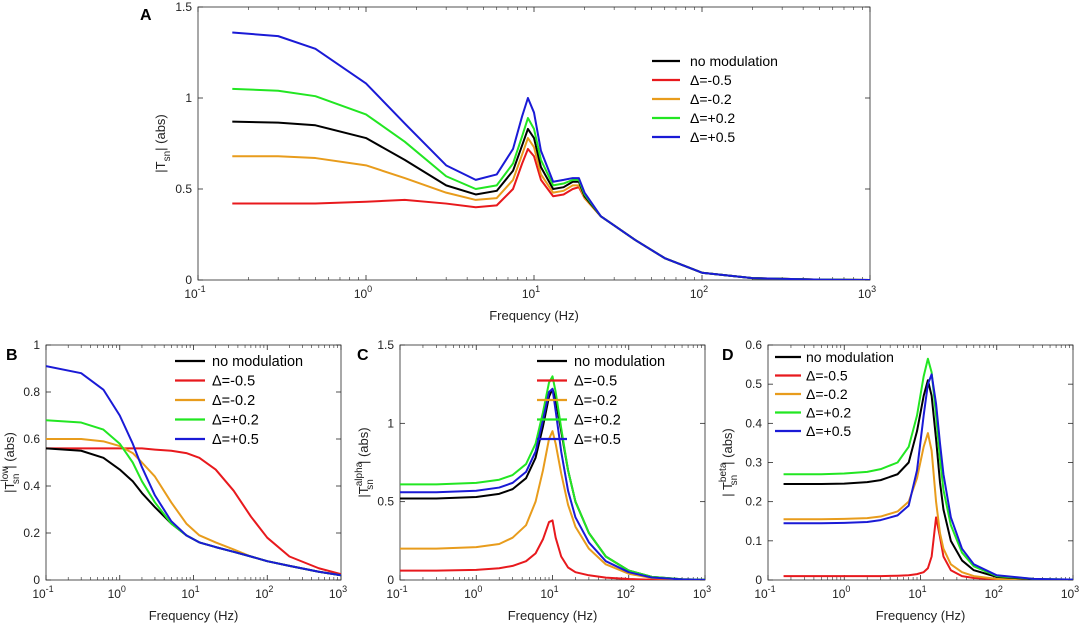 Image resolution: width=1084 pixels, height=623 pixels. What do you see at coordinates (363, 355) in the screenshot?
I see `panel-label: C` at bounding box center [363, 355].